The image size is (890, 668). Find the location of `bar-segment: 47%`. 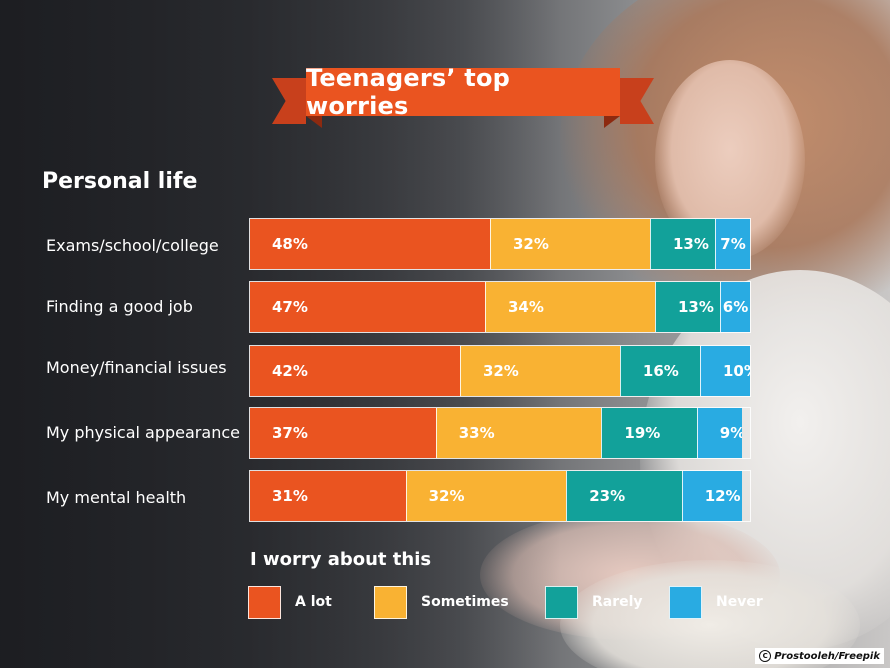

bar-segment: 47% is located at coordinates (367, 307).